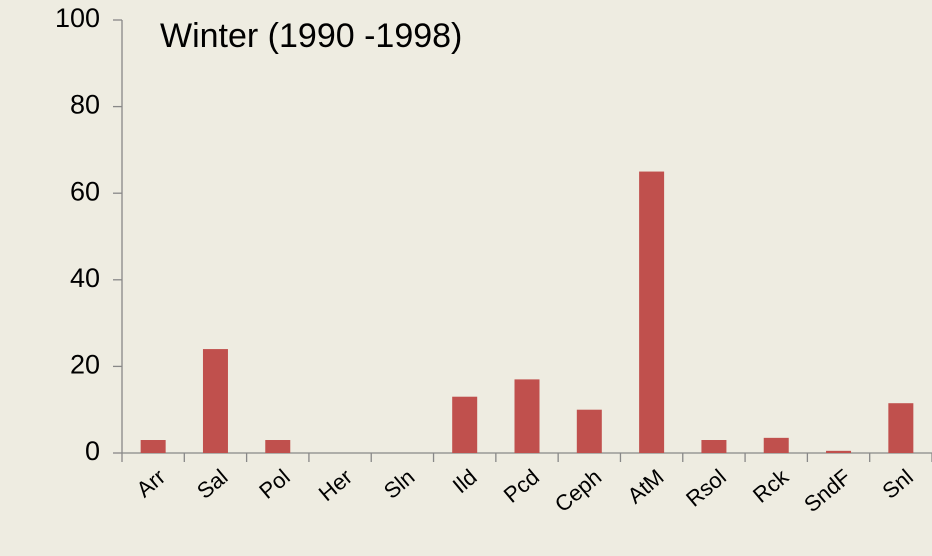 Image resolution: width=932 pixels, height=556 pixels. I want to click on y-tick-label: 40, so click(85, 278).